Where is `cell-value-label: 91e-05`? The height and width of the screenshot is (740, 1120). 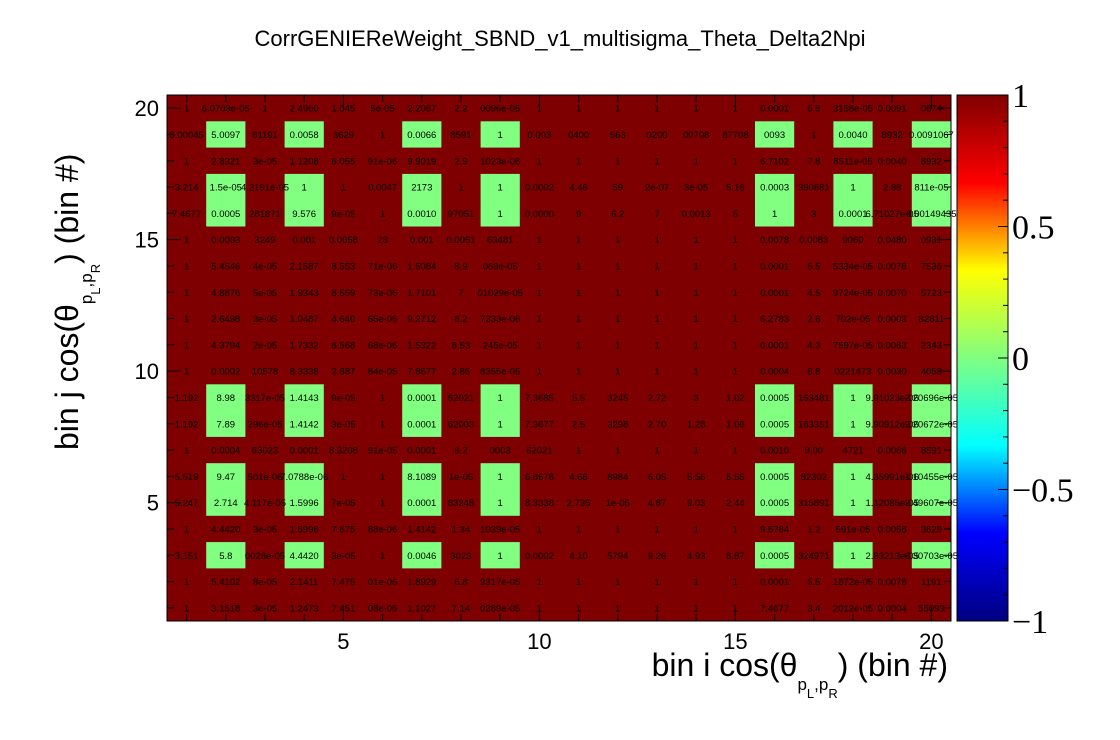 cell-value-label: 91e-05 is located at coordinates (383, 451).